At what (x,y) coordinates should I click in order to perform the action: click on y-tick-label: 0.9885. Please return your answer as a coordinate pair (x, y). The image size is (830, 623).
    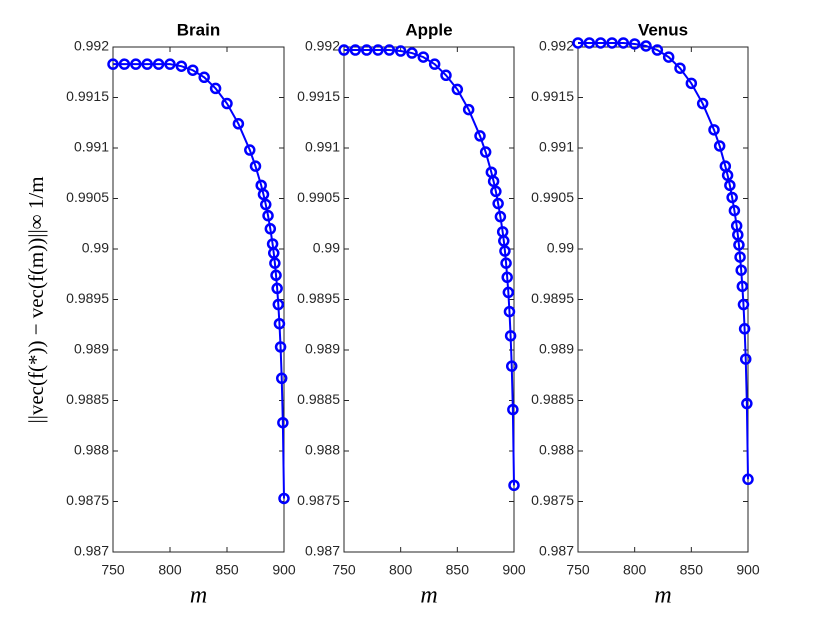
    Looking at the image, I should click on (87, 399).